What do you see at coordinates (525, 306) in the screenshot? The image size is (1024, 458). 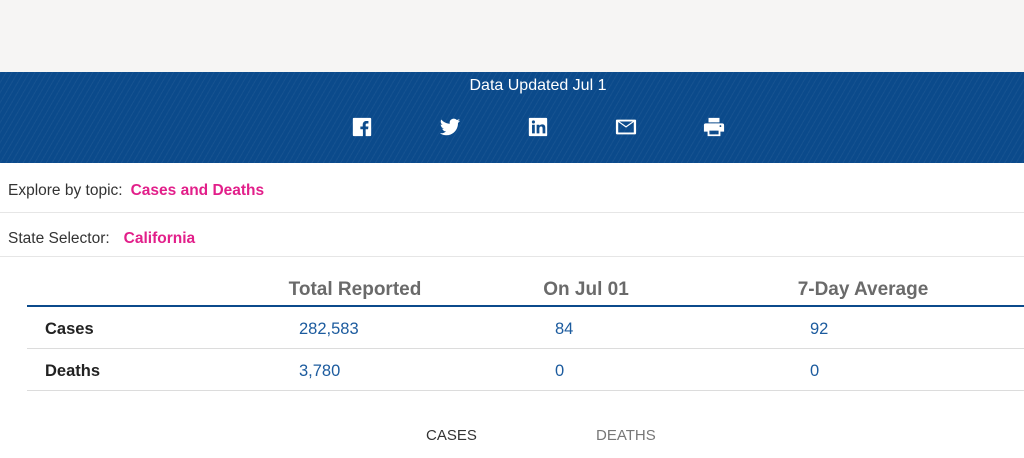 I see `table-header-divider` at bounding box center [525, 306].